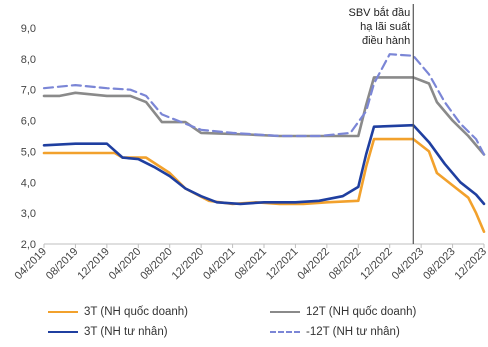 The height and width of the screenshot is (347, 488). I want to click on legend-swatch-3t-state, so click(63, 312).